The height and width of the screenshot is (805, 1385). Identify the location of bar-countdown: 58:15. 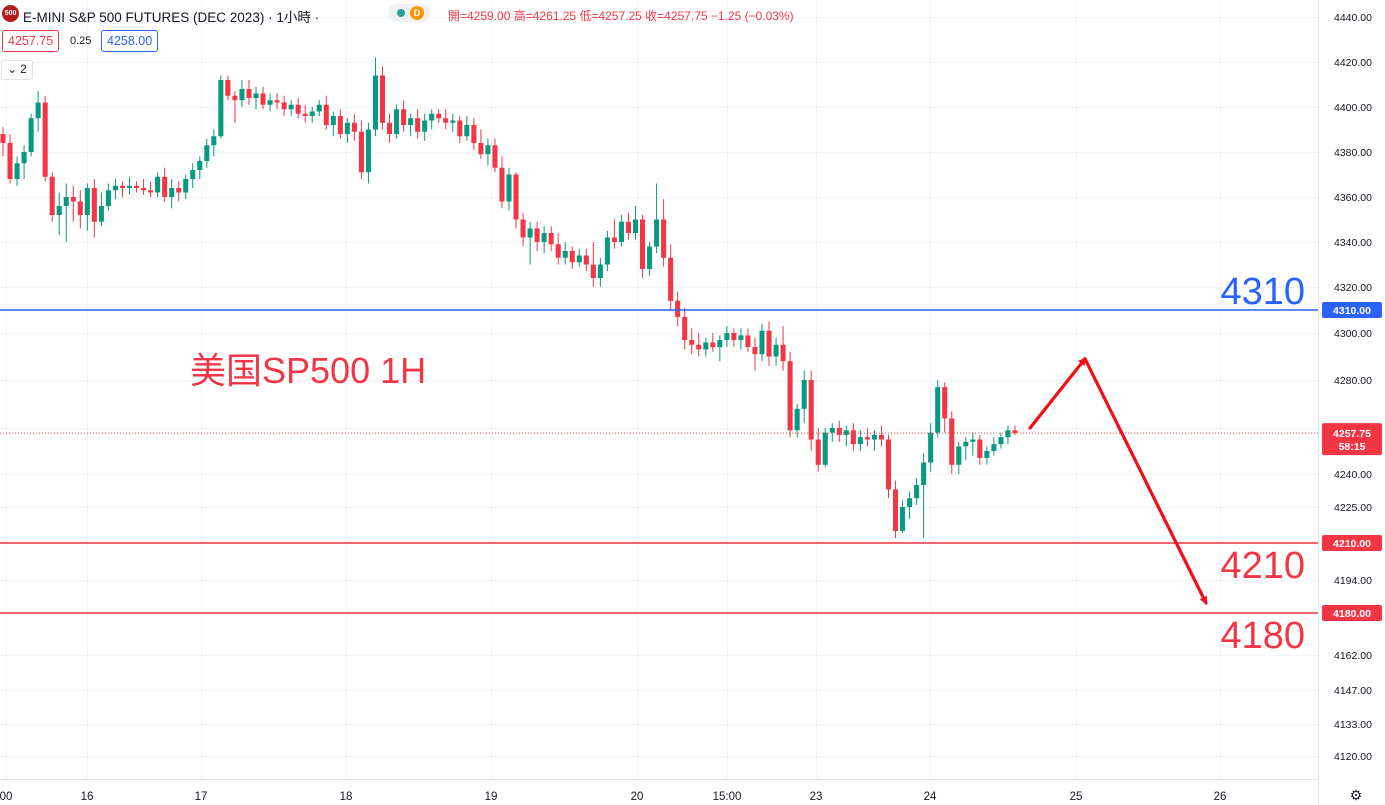
(1352, 447).